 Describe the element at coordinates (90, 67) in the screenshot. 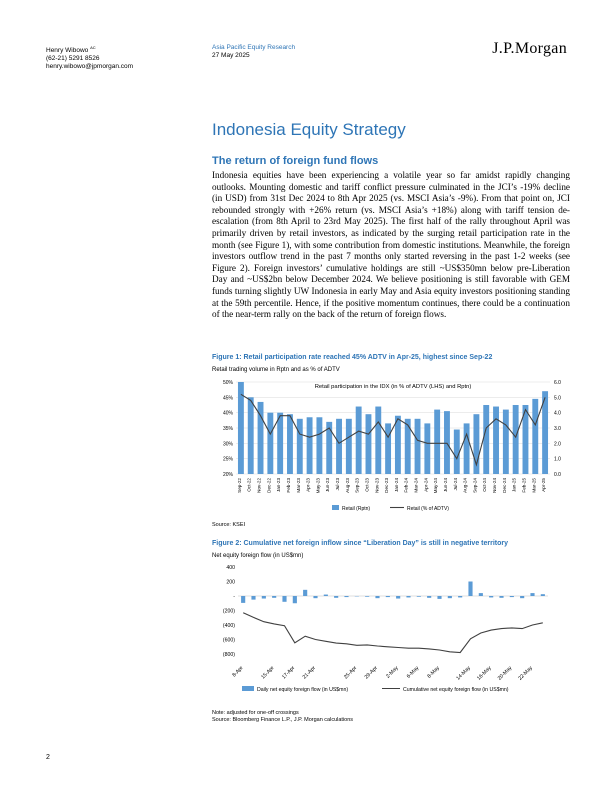

I see `author-email: henry.wibowo@jpmorgan.com` at that location.